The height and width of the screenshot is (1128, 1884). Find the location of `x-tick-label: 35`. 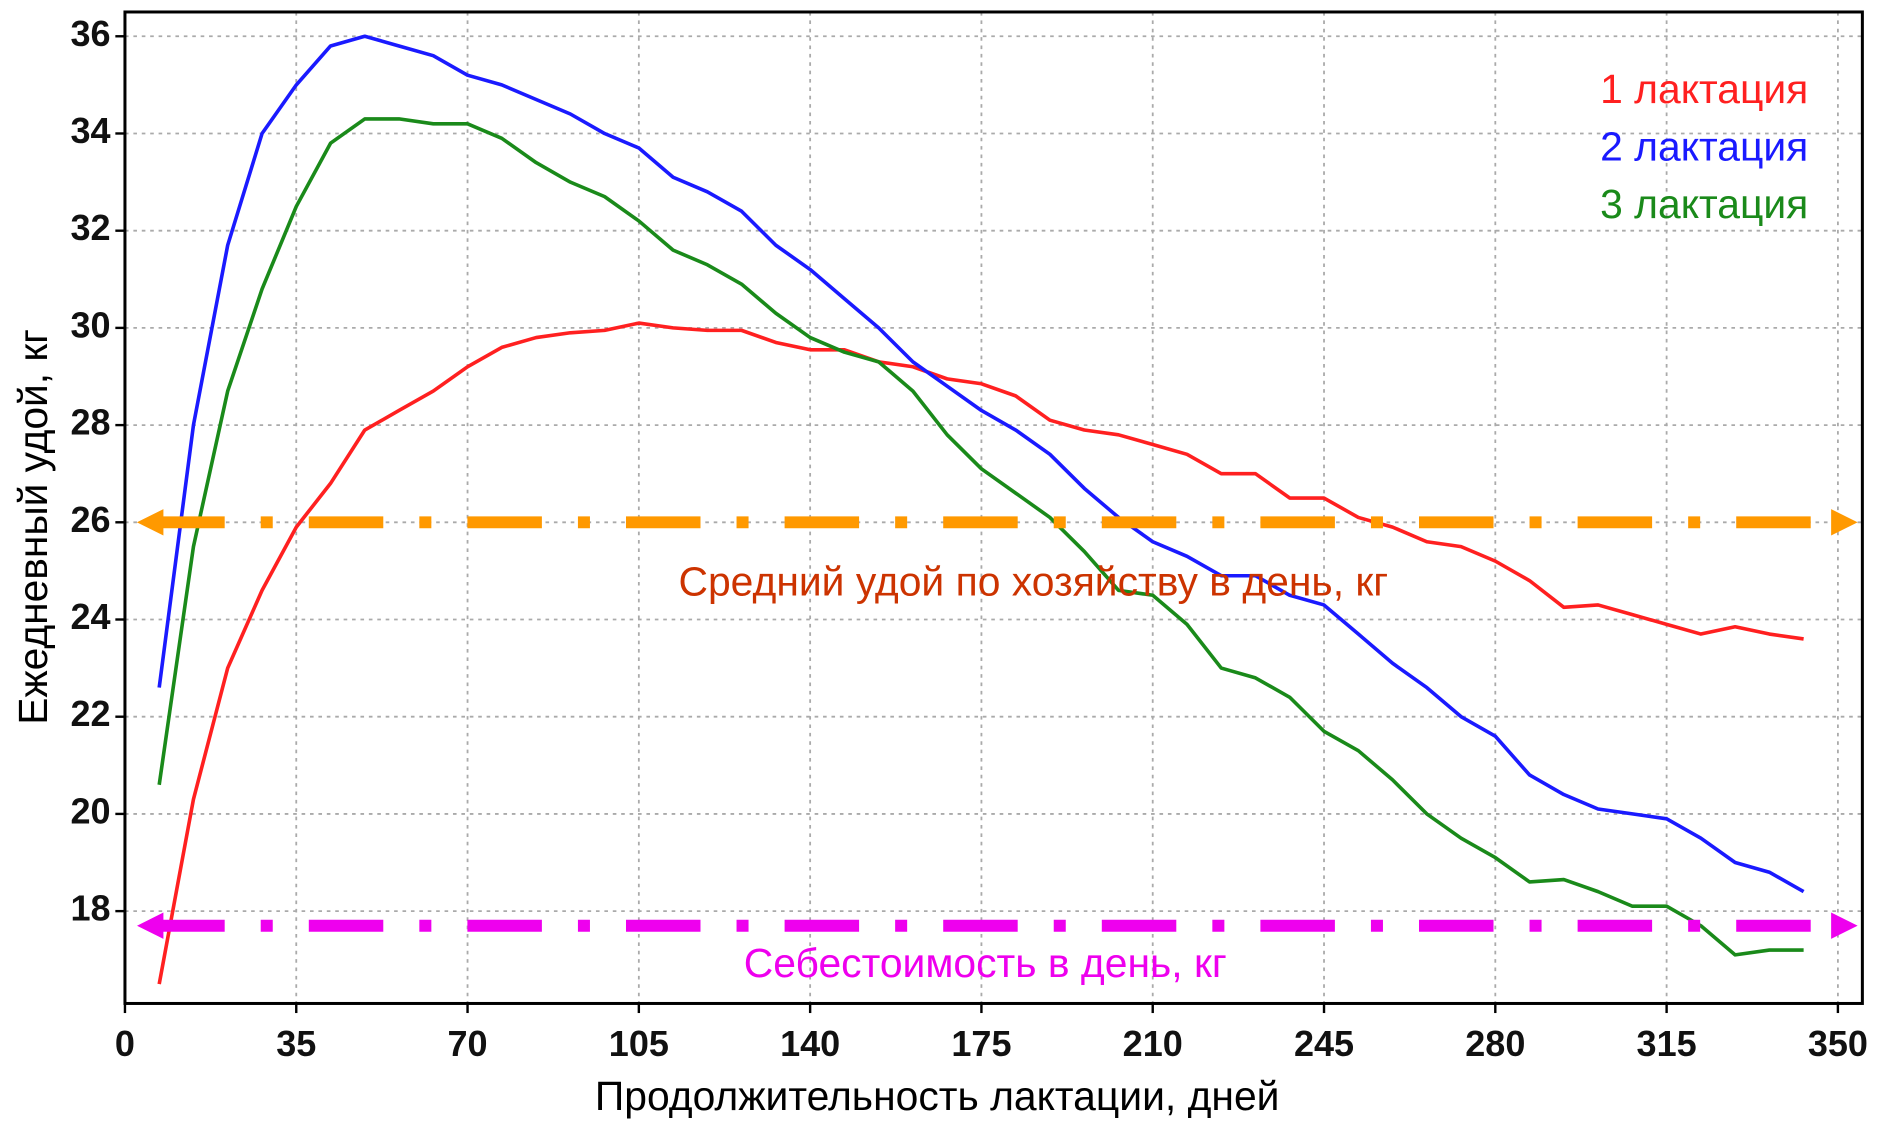

x-tick-label: 35 is located at coordinates (296, 1043).